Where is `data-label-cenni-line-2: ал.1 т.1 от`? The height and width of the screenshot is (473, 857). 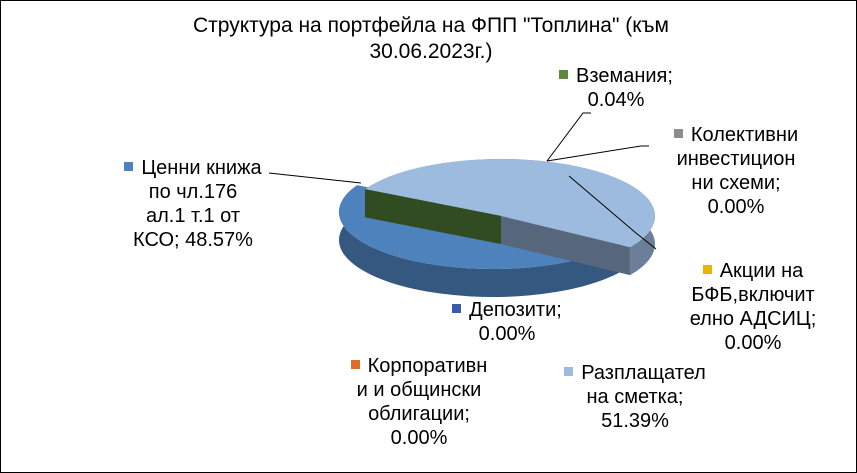
data-label-cenni-line-2: ал.1 т.1 от is located at coordinates (193, 216).